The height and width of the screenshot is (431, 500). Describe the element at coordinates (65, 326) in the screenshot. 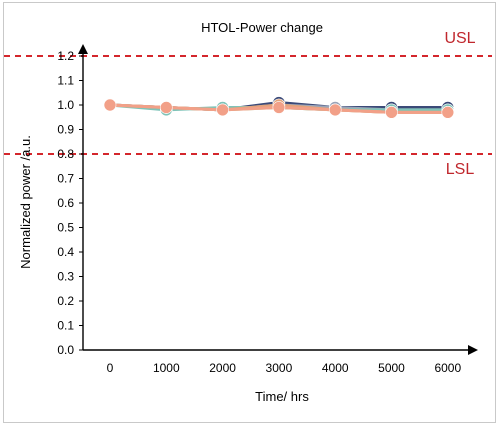

I see `y-tick-label: 0.1` at that location.